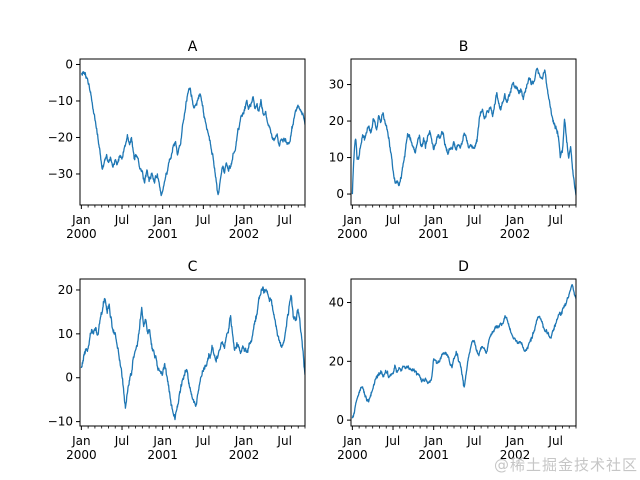 Image resolution: width=640 pixels, height=480 pixels. I want to click on y-tick-label: 30, so click(336, 85).